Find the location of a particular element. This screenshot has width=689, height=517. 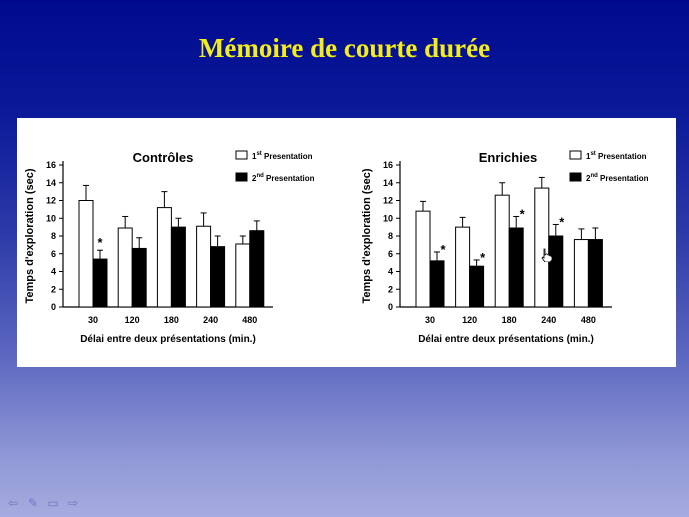

slideshow-nav: ⇦ ✎ ▭ ⇨ is located at coordinates (43, 503).